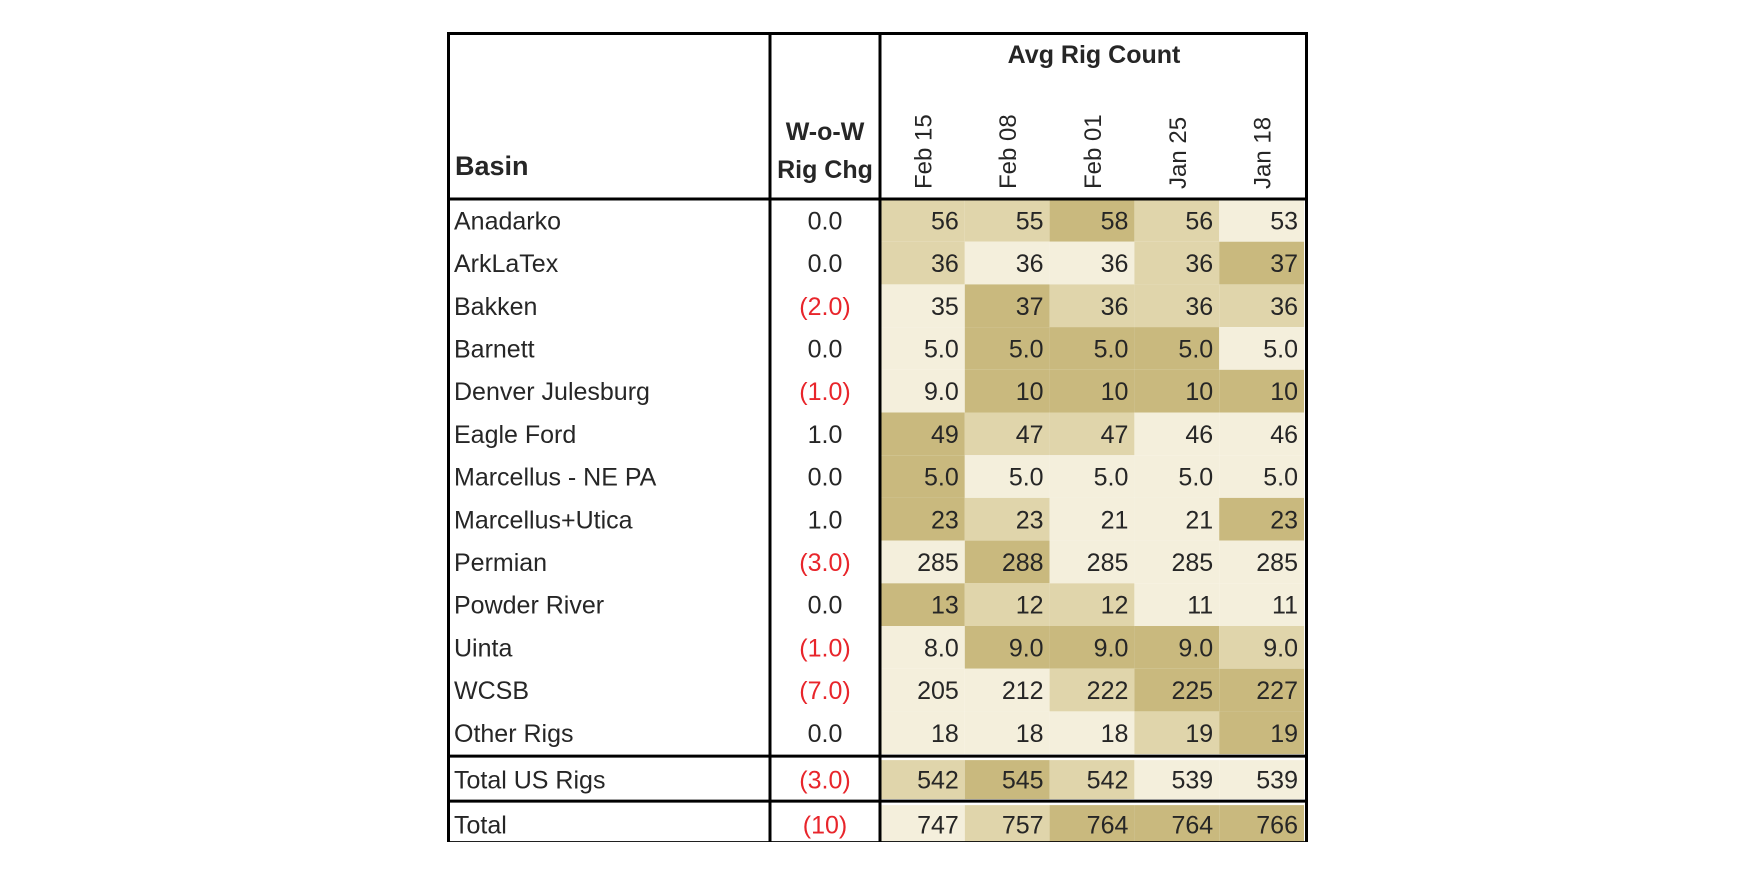 The height and width of the screenshot is (875, 1750). What do you see at coordinates (543, 520) in the screenshot?
I see `row-7-basin: Marcellus+Utica` at bounding box center [543, 520].